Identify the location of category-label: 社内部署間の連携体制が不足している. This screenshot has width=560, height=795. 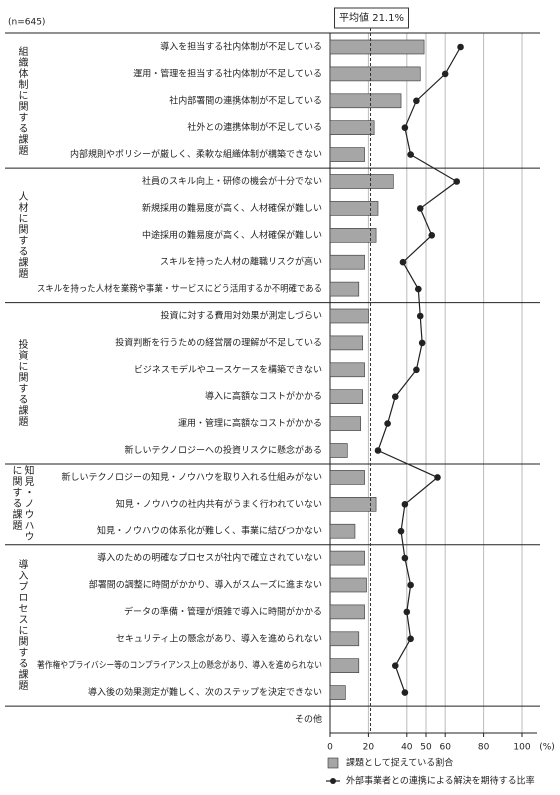
(245, 100).